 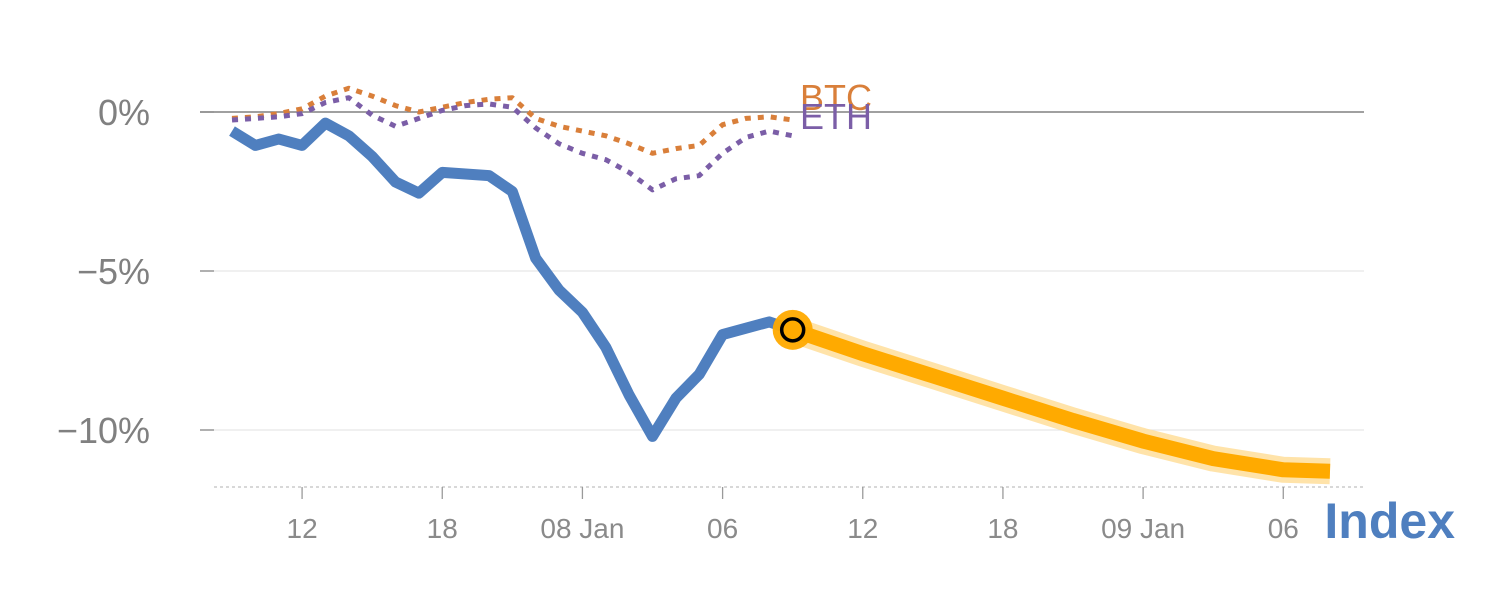 I want to click on y-tick-label: −10%, so click(x=103, y=430).